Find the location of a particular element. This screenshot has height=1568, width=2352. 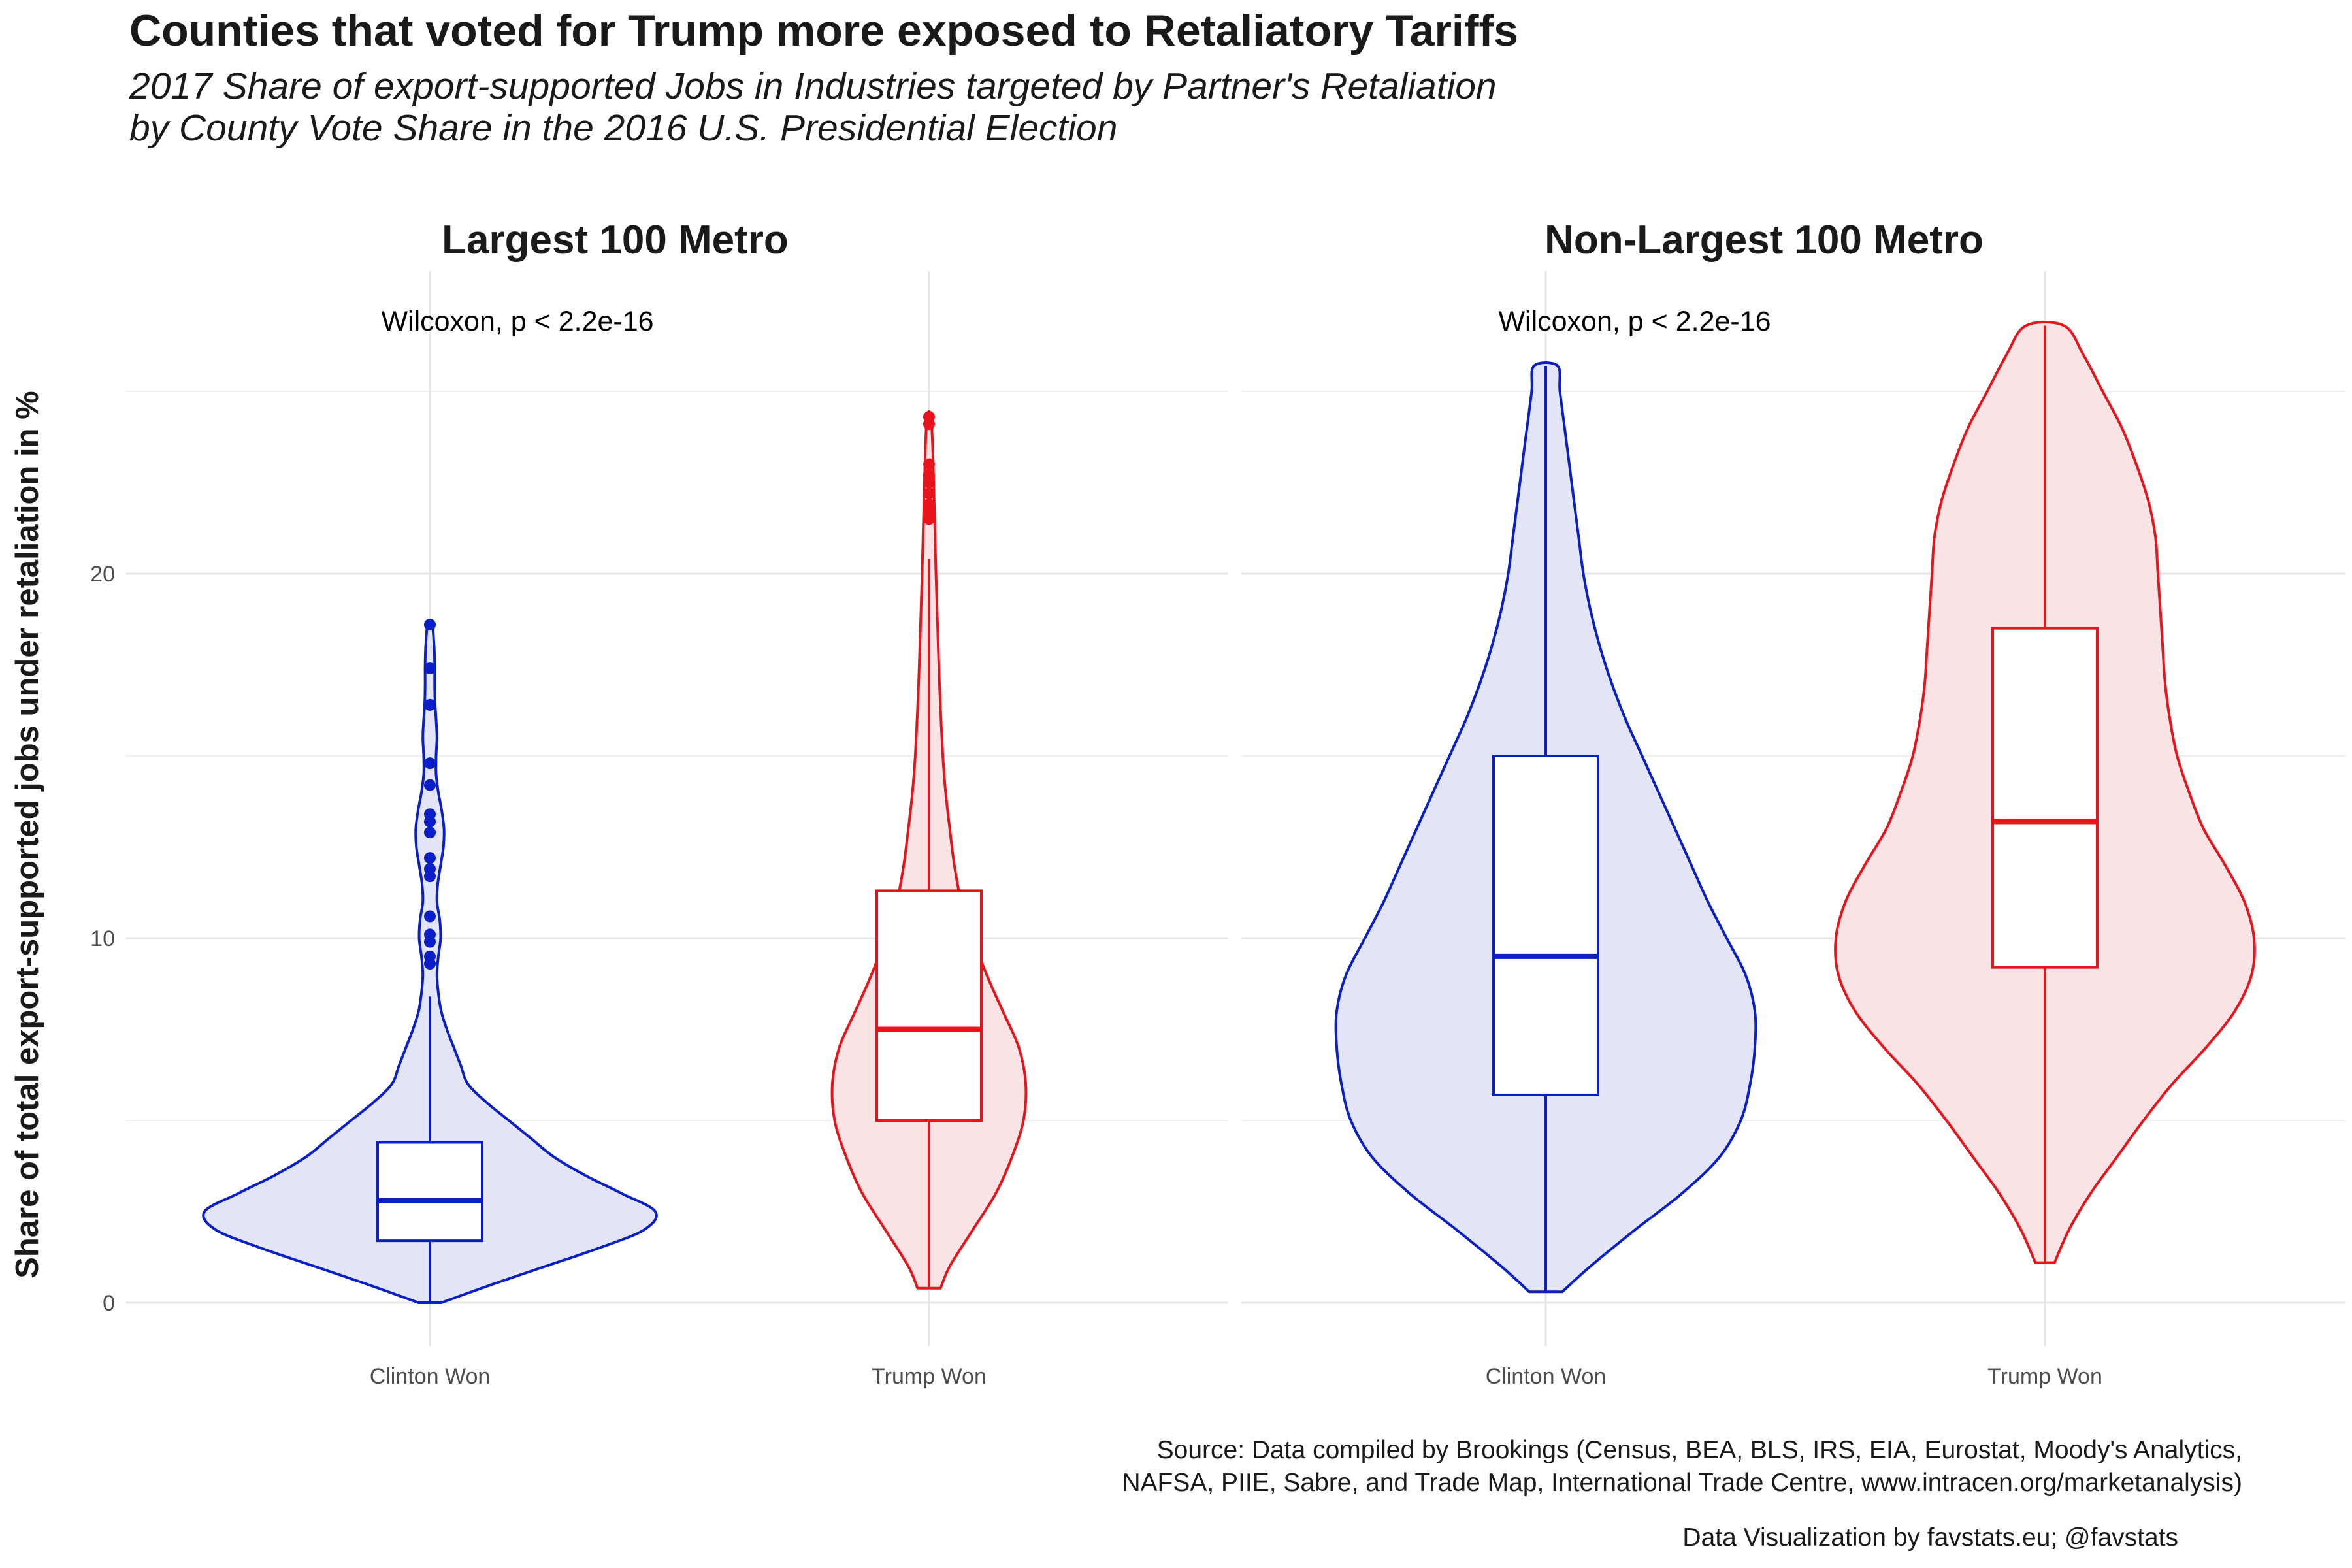

y-tick-label: 20 is located at coordinates (102, 574).